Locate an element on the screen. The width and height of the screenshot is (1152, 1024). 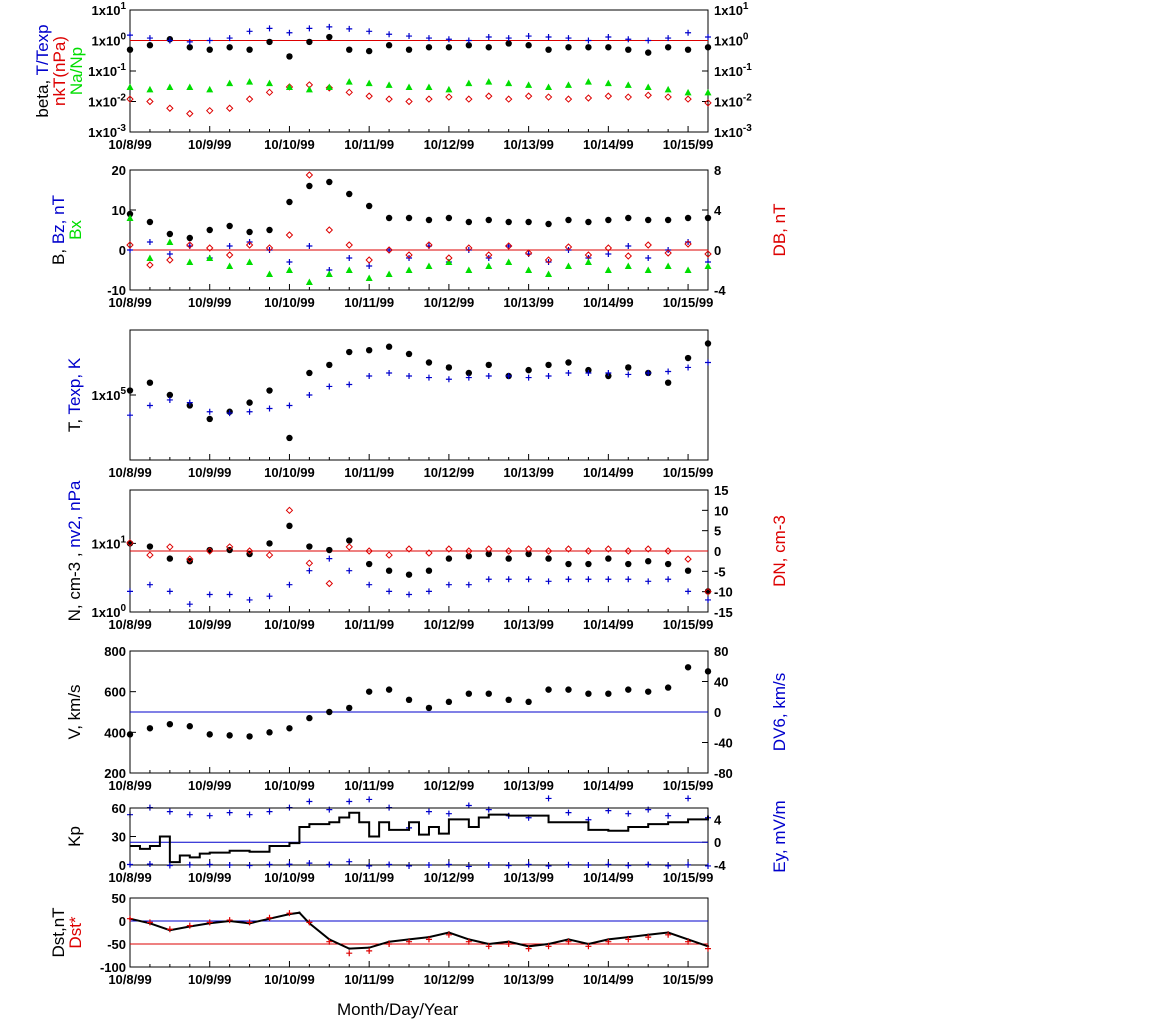
y-axis-label: beta, T/Texp is located at coordinates (42, 70).